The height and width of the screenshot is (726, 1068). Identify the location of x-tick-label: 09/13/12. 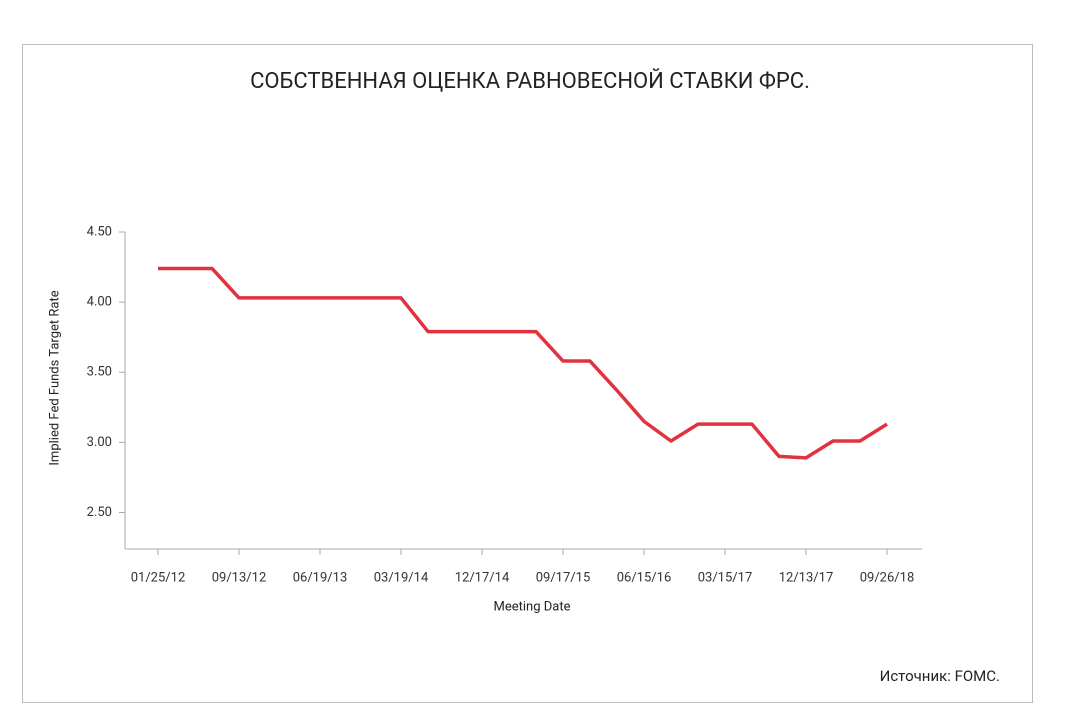
(239, 577).